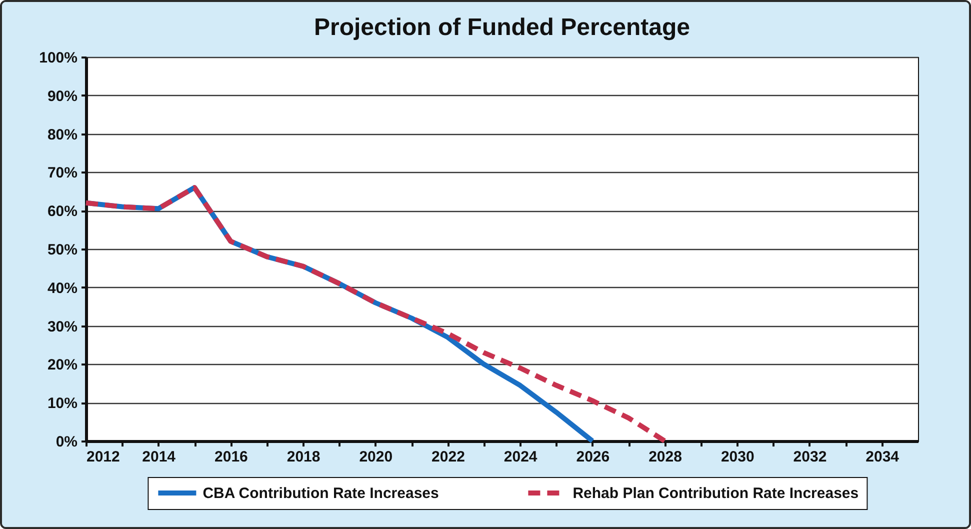  What do you see at coordinates (62, 211) in the screenshot?
I see `y-tick-label: 60%` at bounding box center [62, 211].